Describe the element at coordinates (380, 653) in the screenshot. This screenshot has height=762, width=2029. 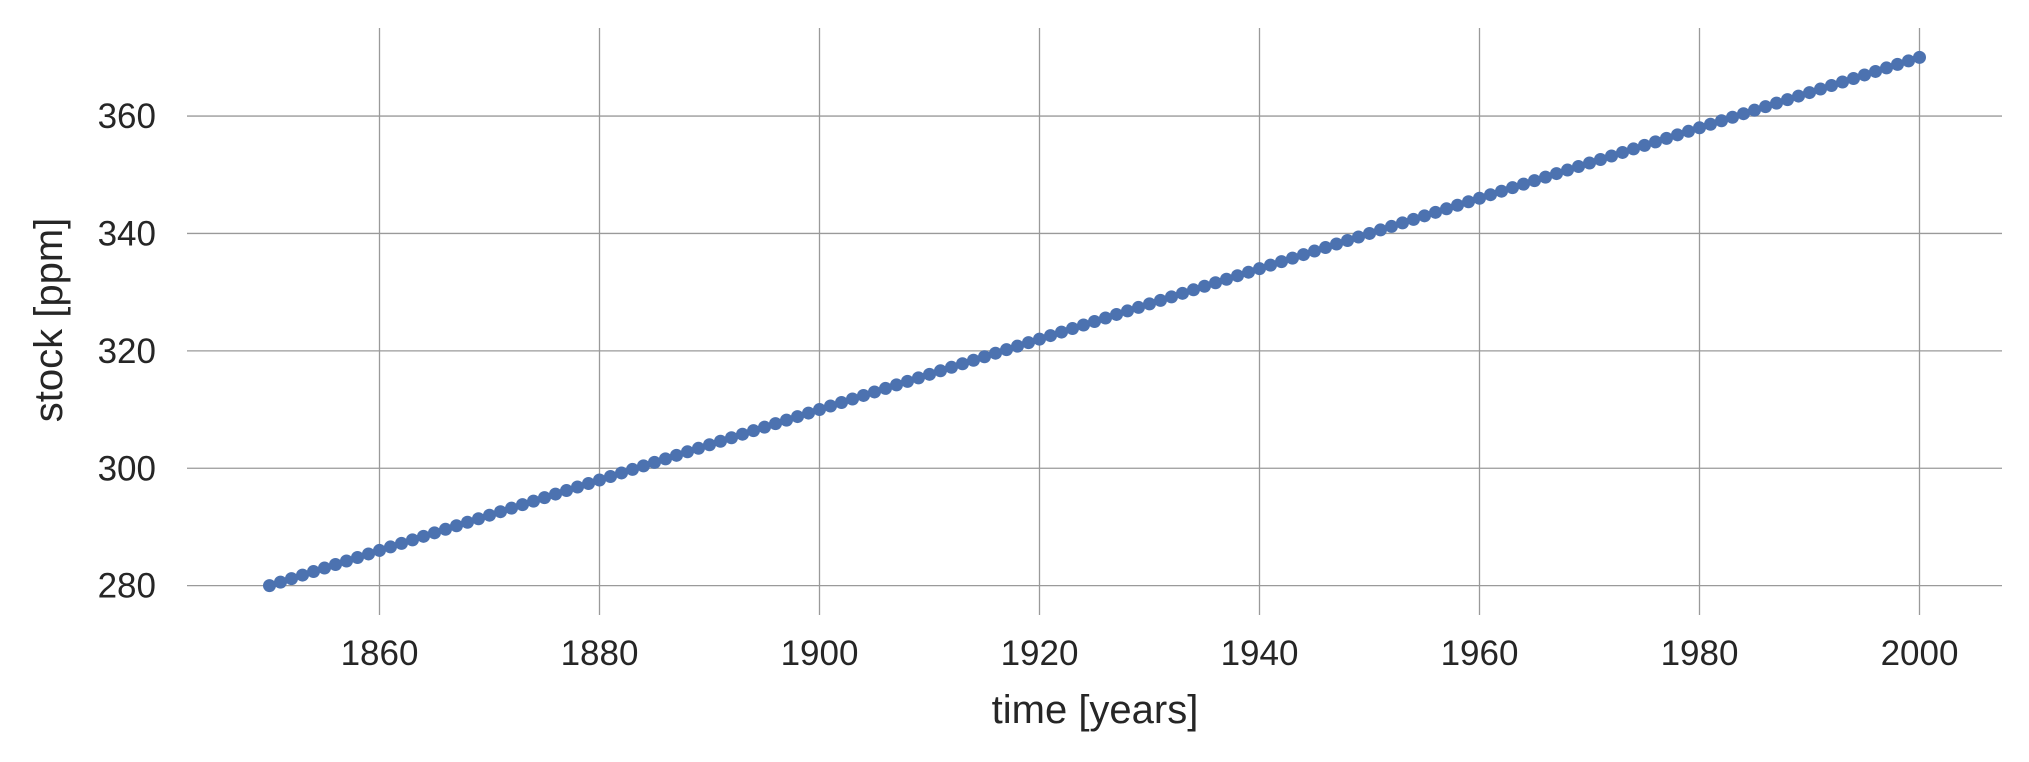
I see `x-tick-label: 1860` at that location.